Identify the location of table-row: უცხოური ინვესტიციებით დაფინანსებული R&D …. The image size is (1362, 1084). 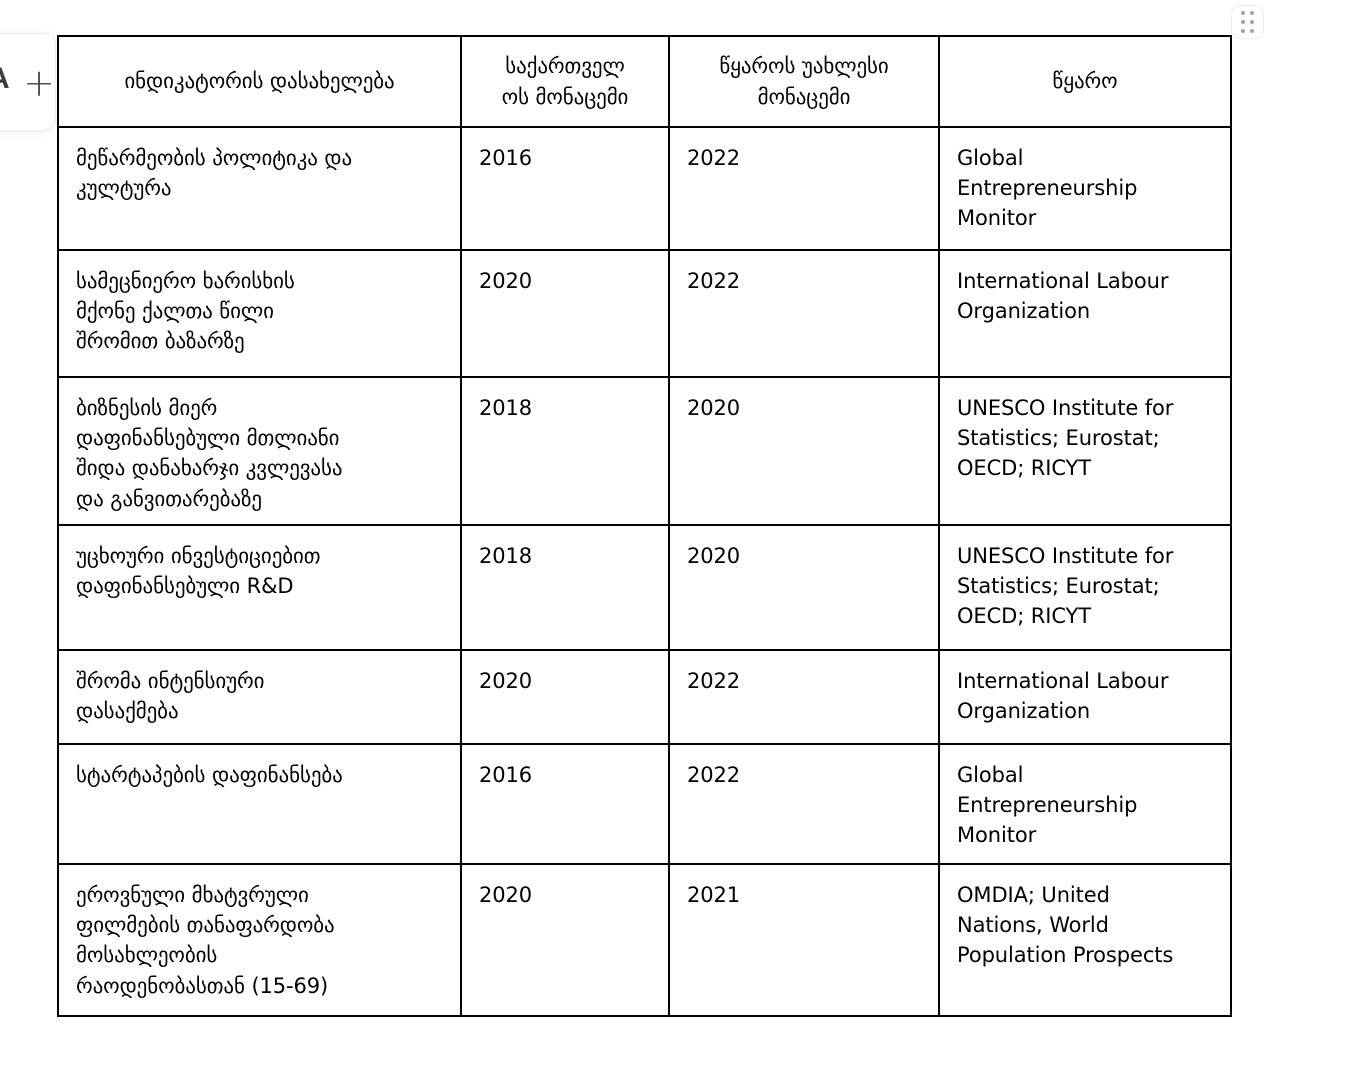
(644, 587).